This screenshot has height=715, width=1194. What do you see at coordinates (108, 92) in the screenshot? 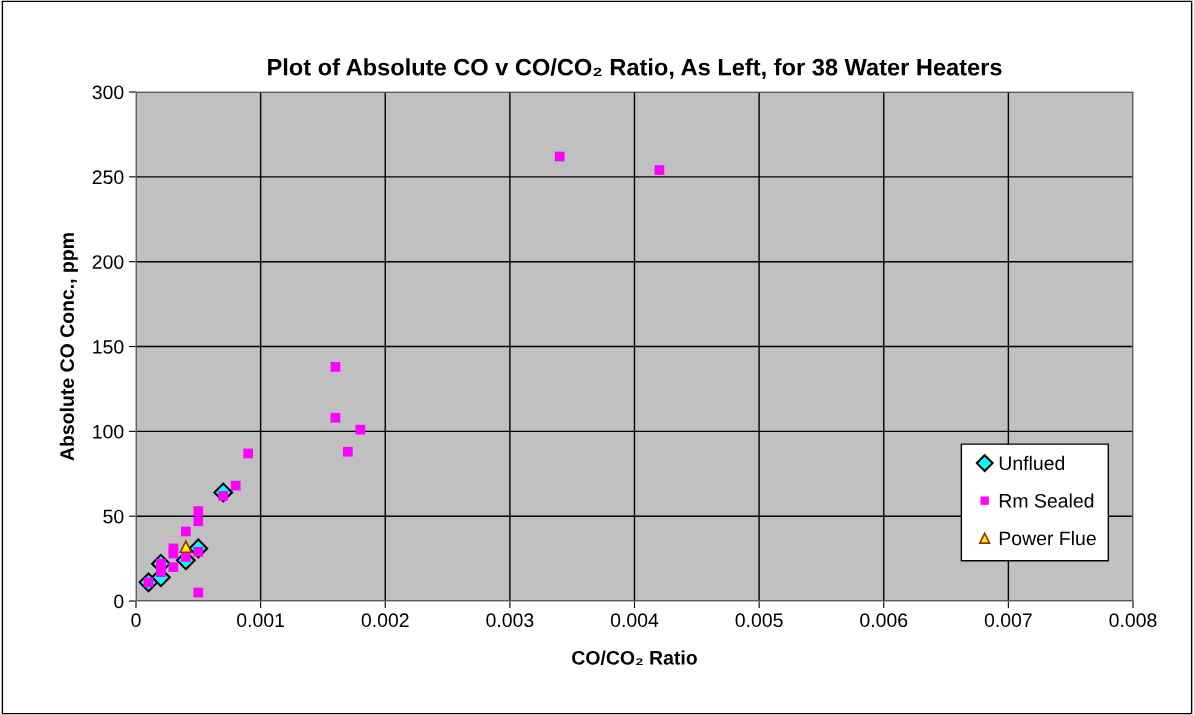
I see `y-tick-label: 300` at bounding box center [108, 92].